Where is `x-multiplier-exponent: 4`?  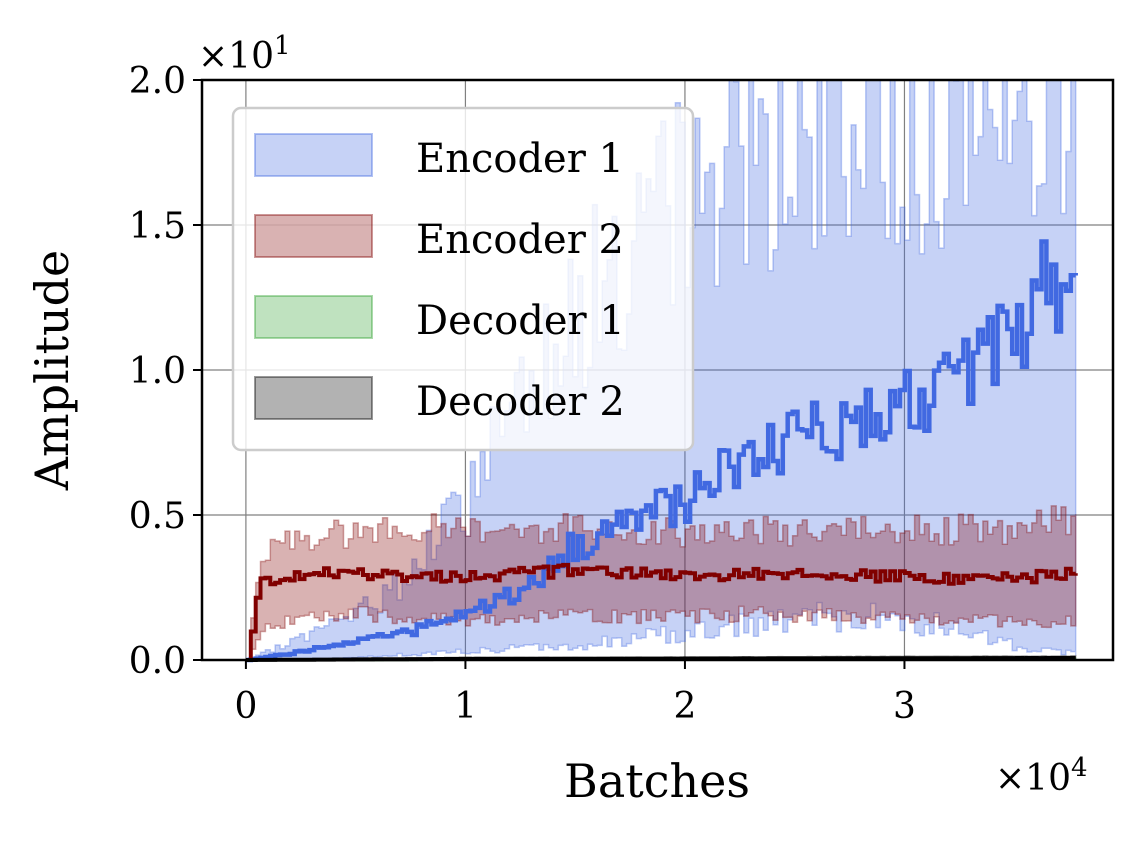
x-multiplier-exponent: 4 is located at coordinates (1079, 768).